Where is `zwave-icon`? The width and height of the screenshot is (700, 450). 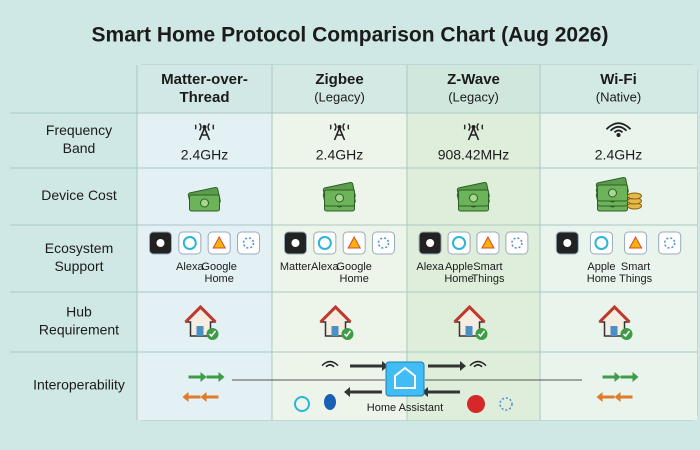 zwave-icon is located at coordinates (476, 404).